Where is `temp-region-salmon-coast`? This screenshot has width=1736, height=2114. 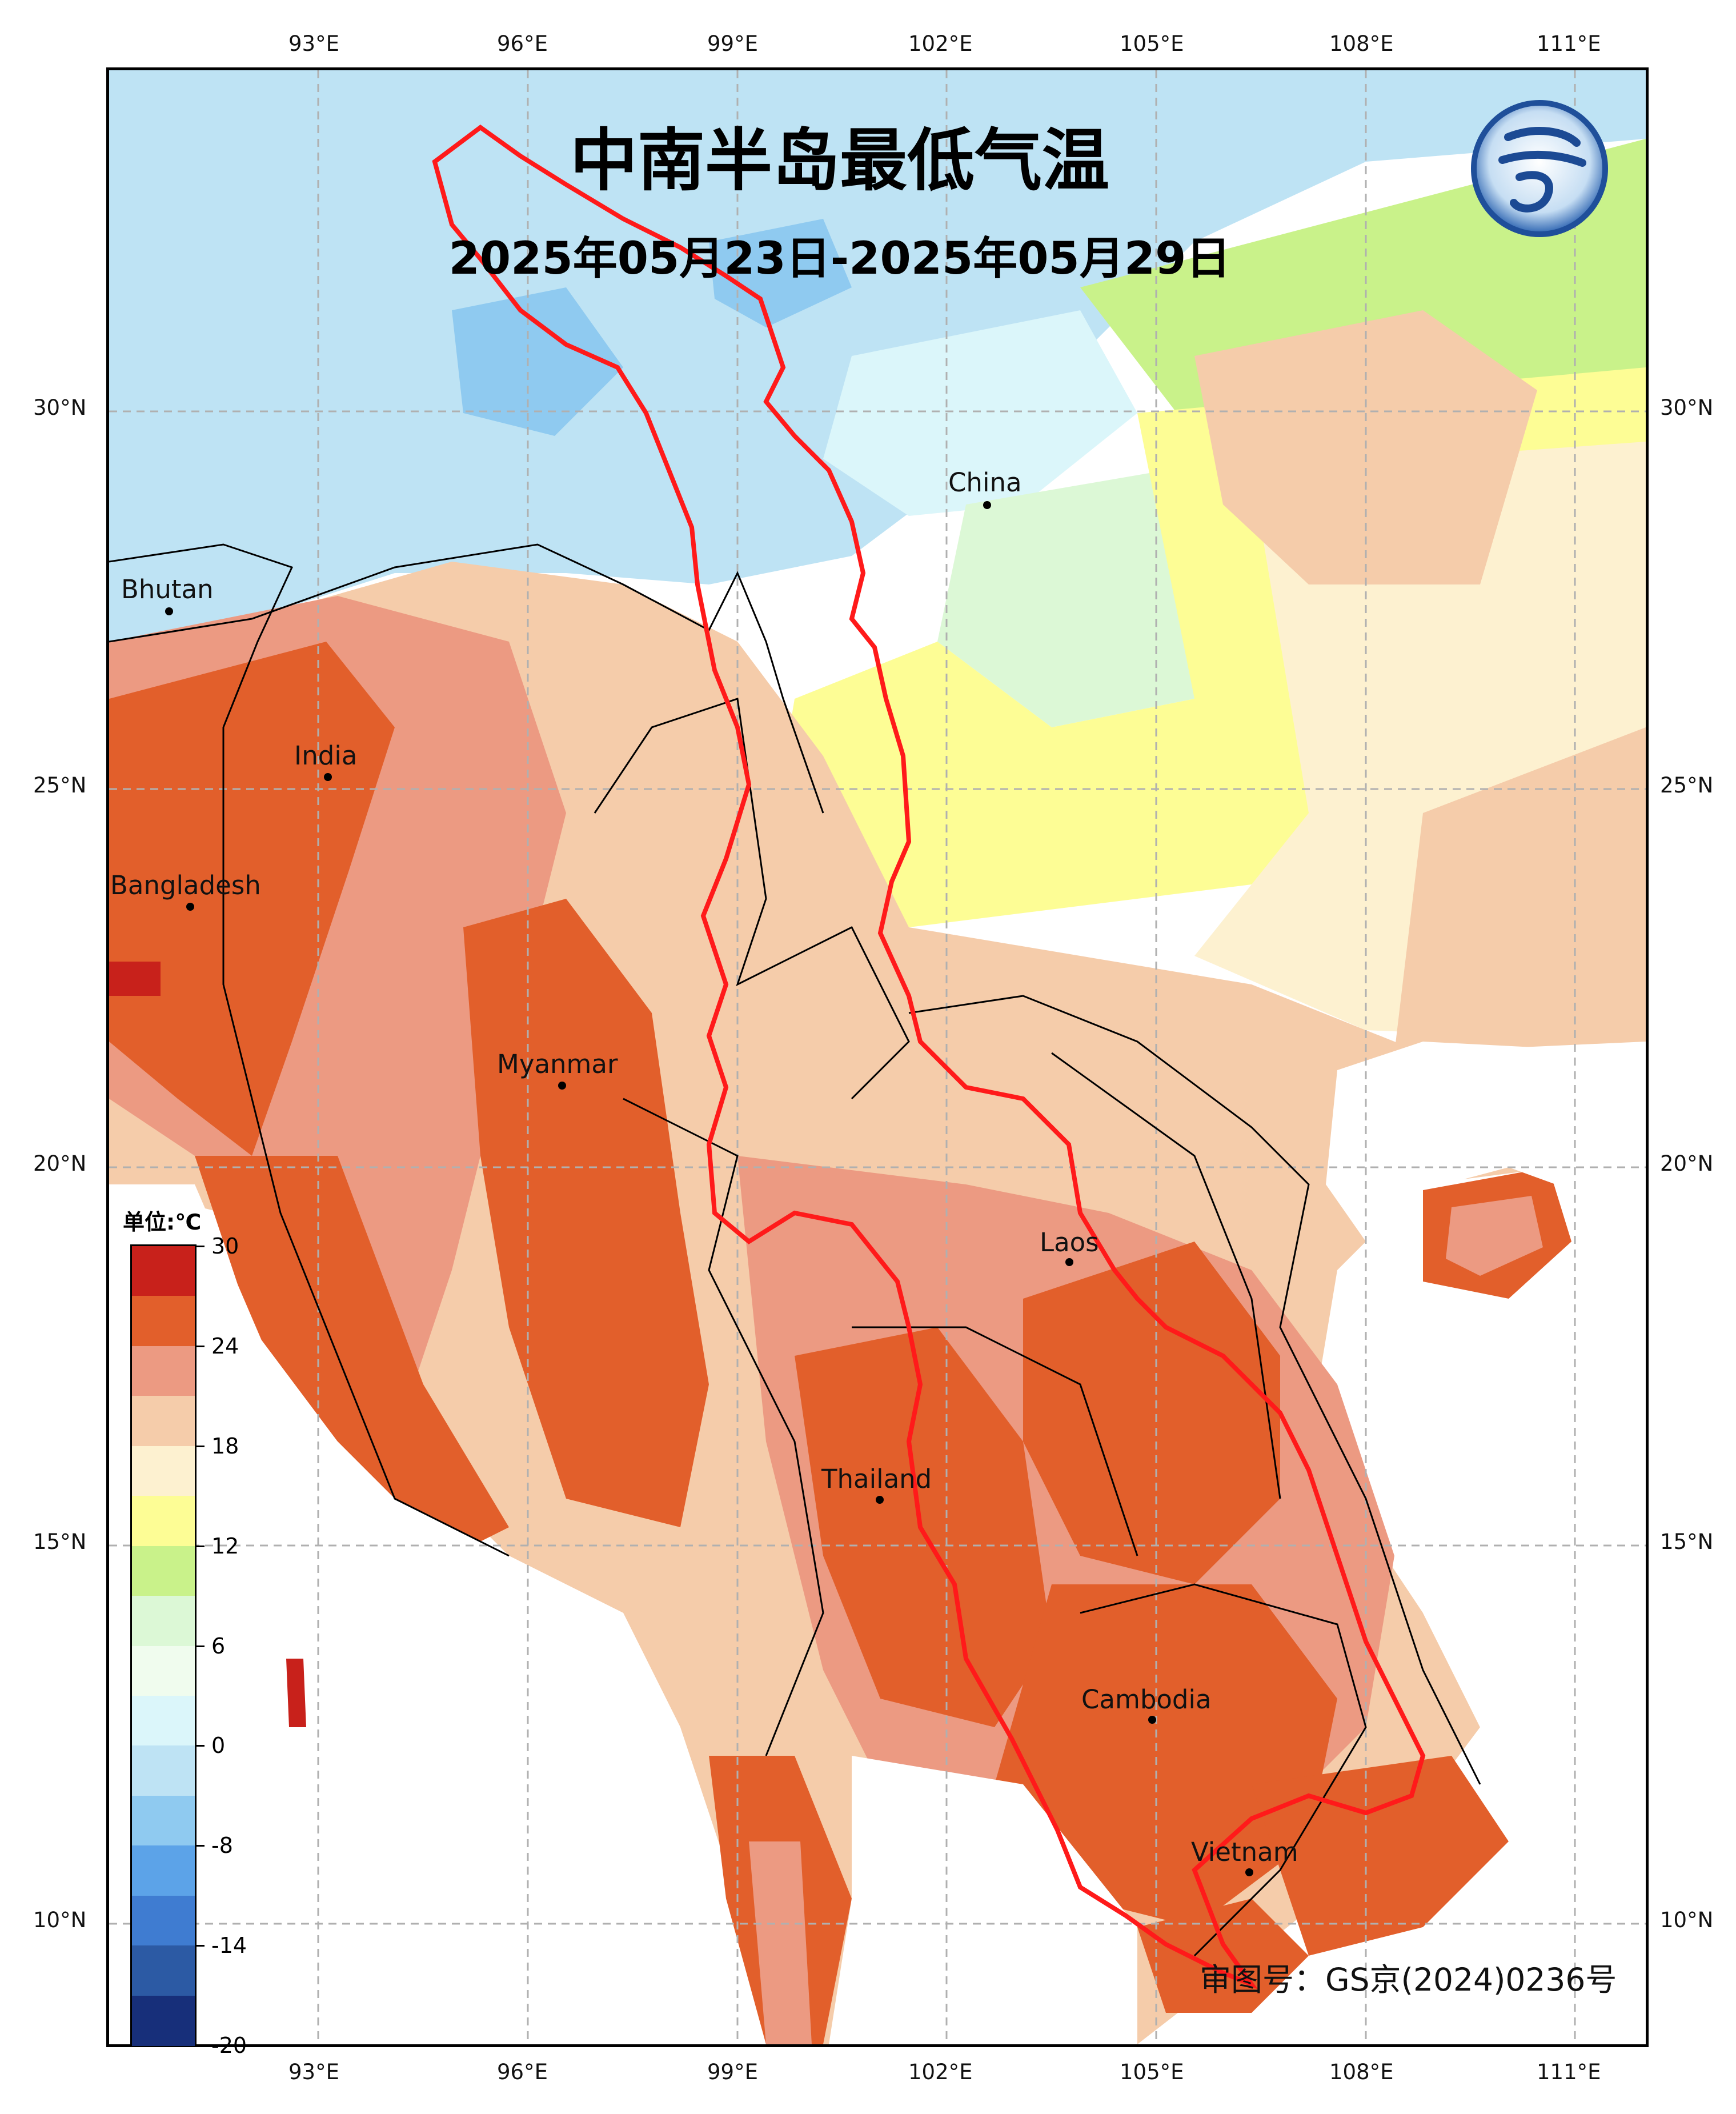
temp-region-salmon-coast is located at coordinates (352, 1356).